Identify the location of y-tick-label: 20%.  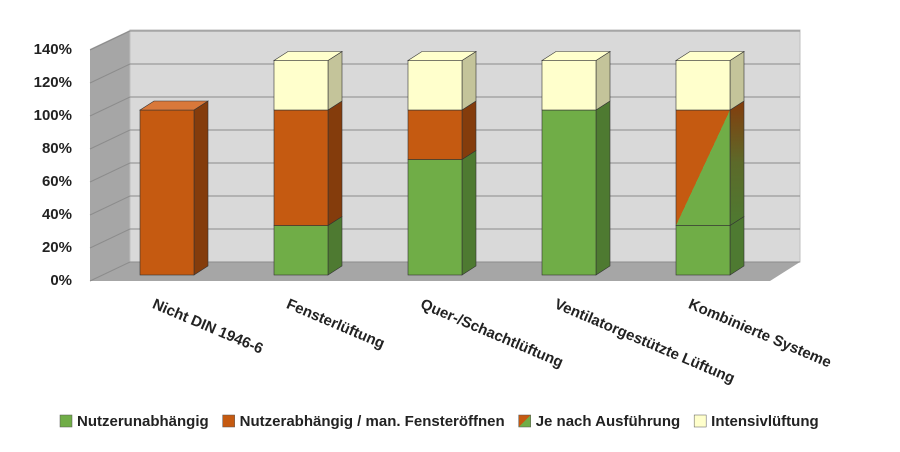
(57, 247).